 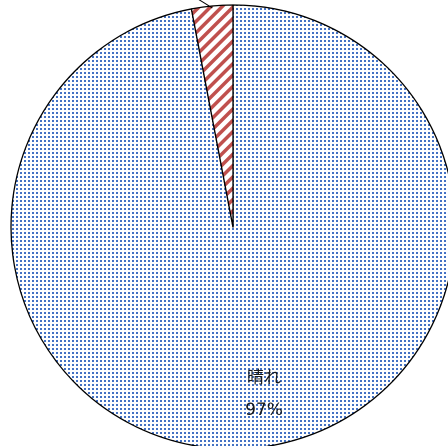 I want to click on slice-label-value: 97%, so click(x=264, y=410).